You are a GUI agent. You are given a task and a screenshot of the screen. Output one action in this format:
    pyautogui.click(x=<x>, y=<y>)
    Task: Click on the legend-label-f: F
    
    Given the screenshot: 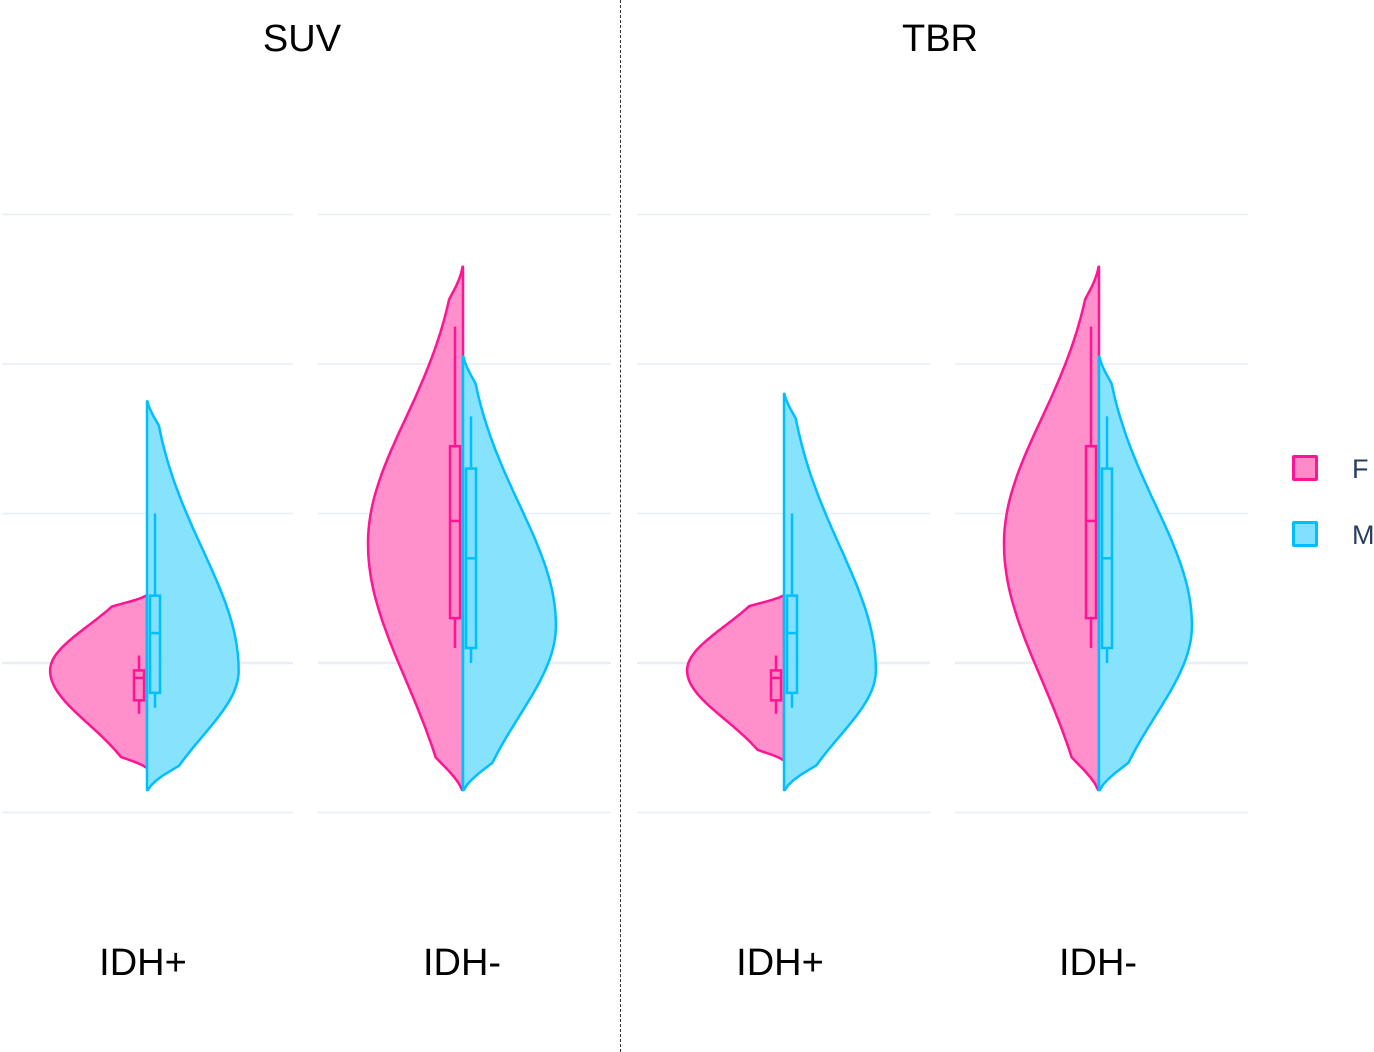 What is the action you would take?
    pyautogui.click(x=1360, y=469)
    